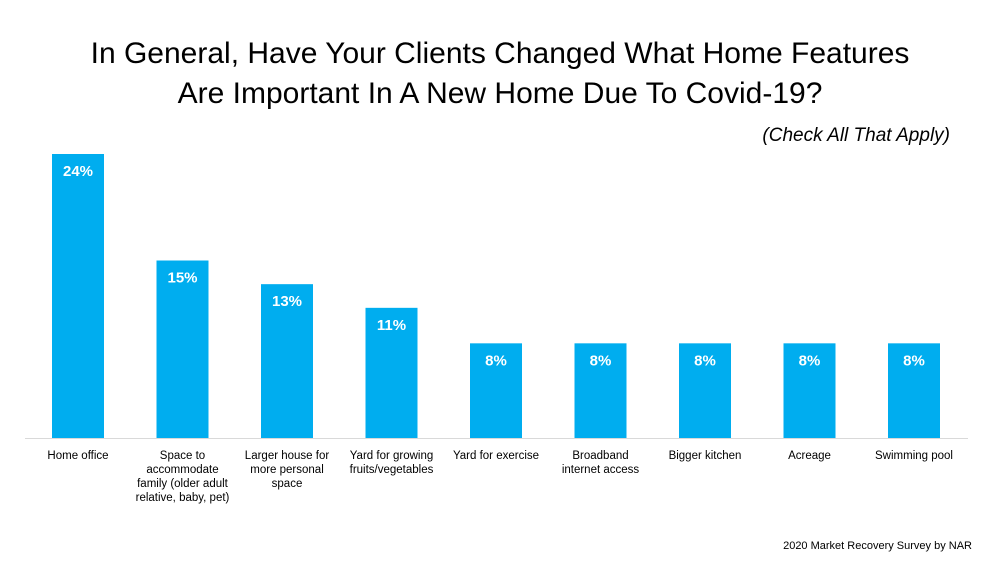 Image resolution: width=1000 pixels, height=563 pixels. I want to click on chart-subtitle: (Check All That Apply), so click(856, 135).